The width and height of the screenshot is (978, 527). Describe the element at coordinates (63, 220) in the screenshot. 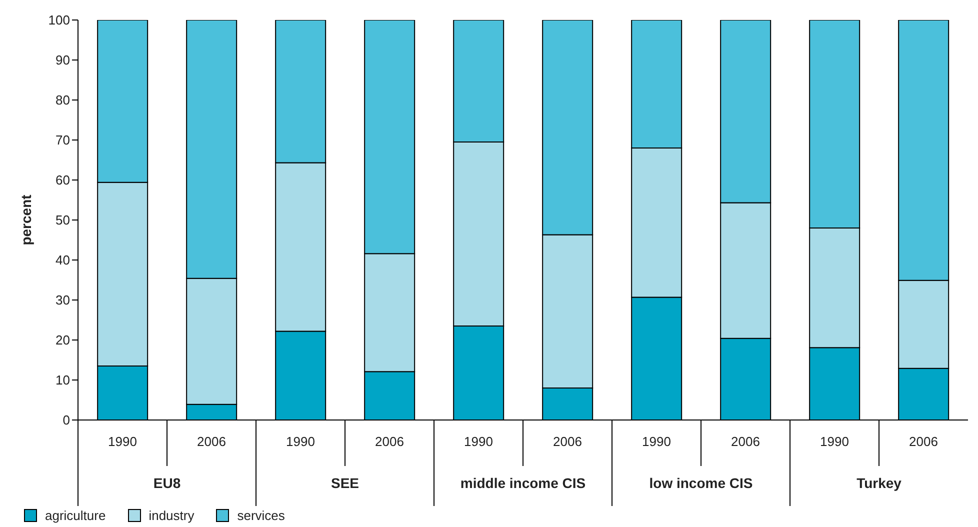

I see `y-tick-label: 50` at that location.